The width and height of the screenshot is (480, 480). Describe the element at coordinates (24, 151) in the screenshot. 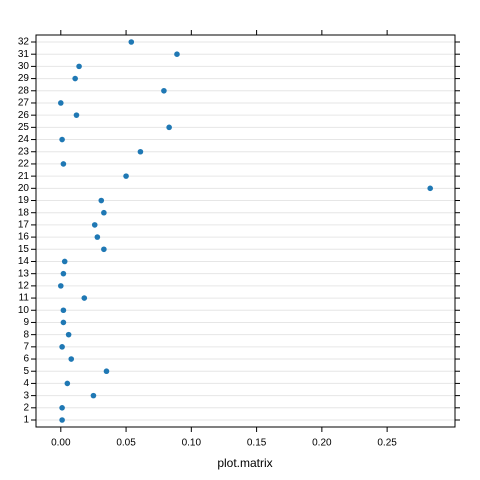

I see `y-tick-label: 23` at that location.